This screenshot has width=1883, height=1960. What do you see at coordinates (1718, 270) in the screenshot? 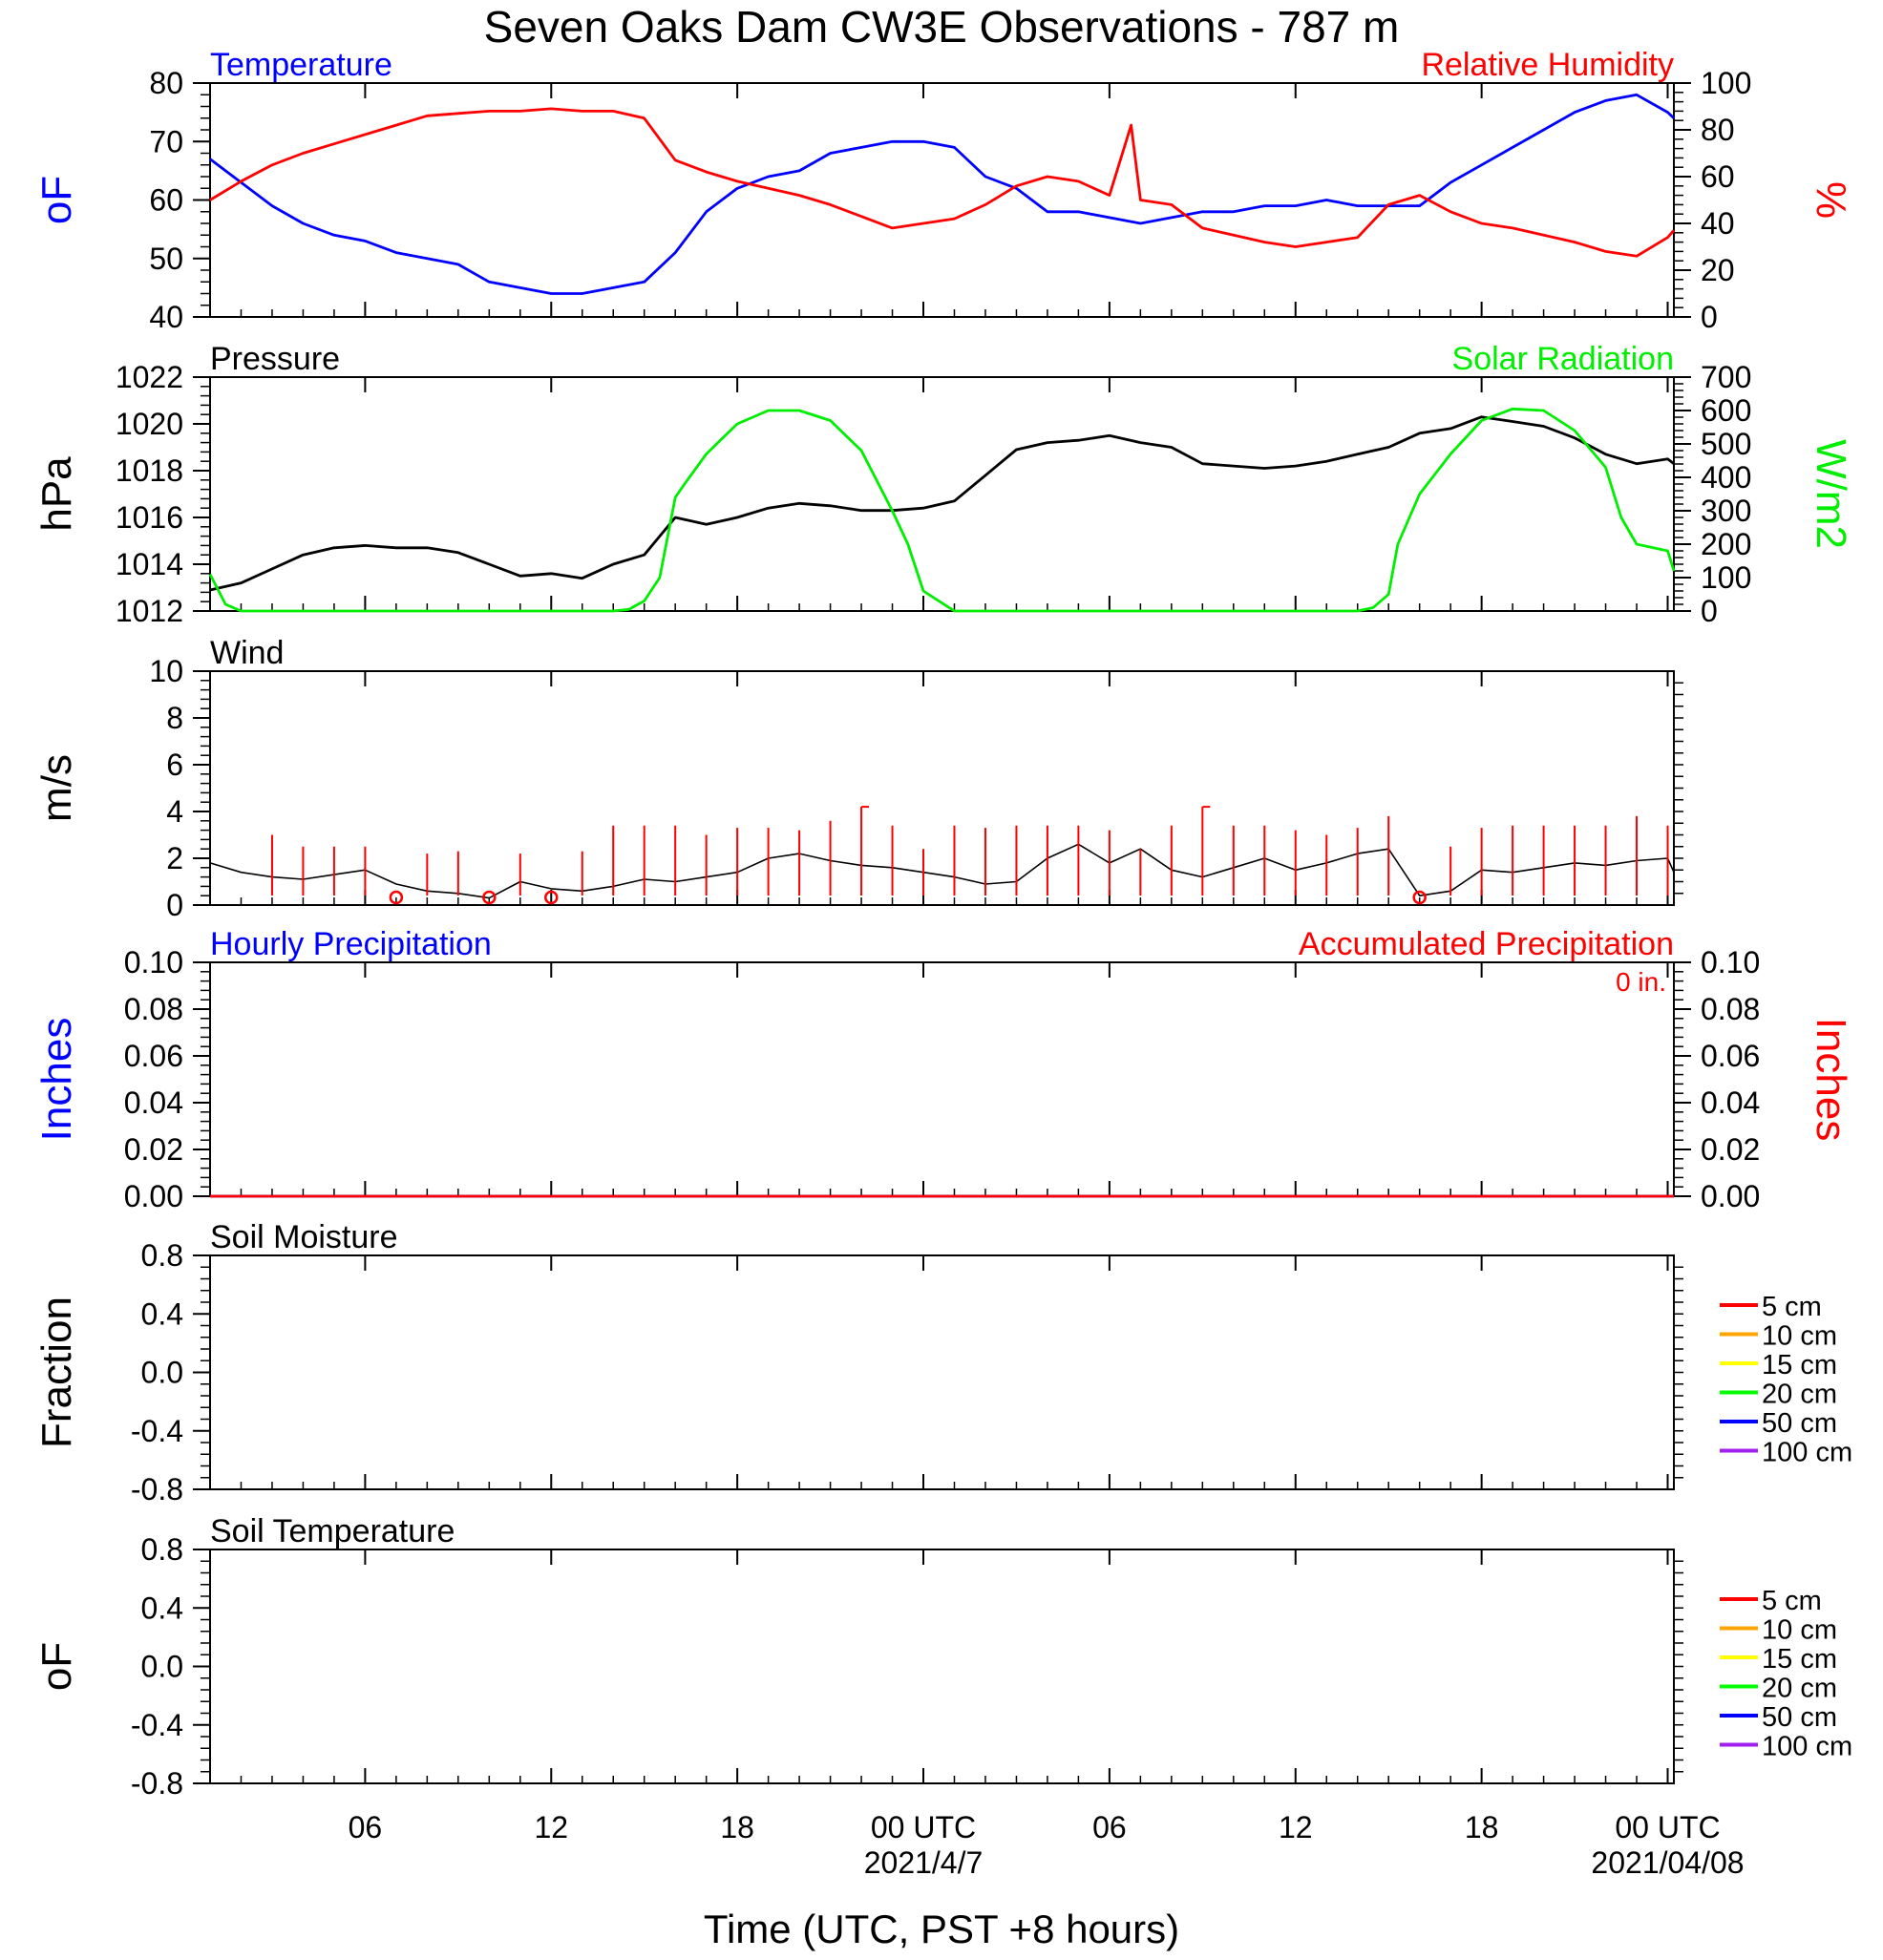
I see `y-tick-label: 20` at bounding box center [1718, 270].